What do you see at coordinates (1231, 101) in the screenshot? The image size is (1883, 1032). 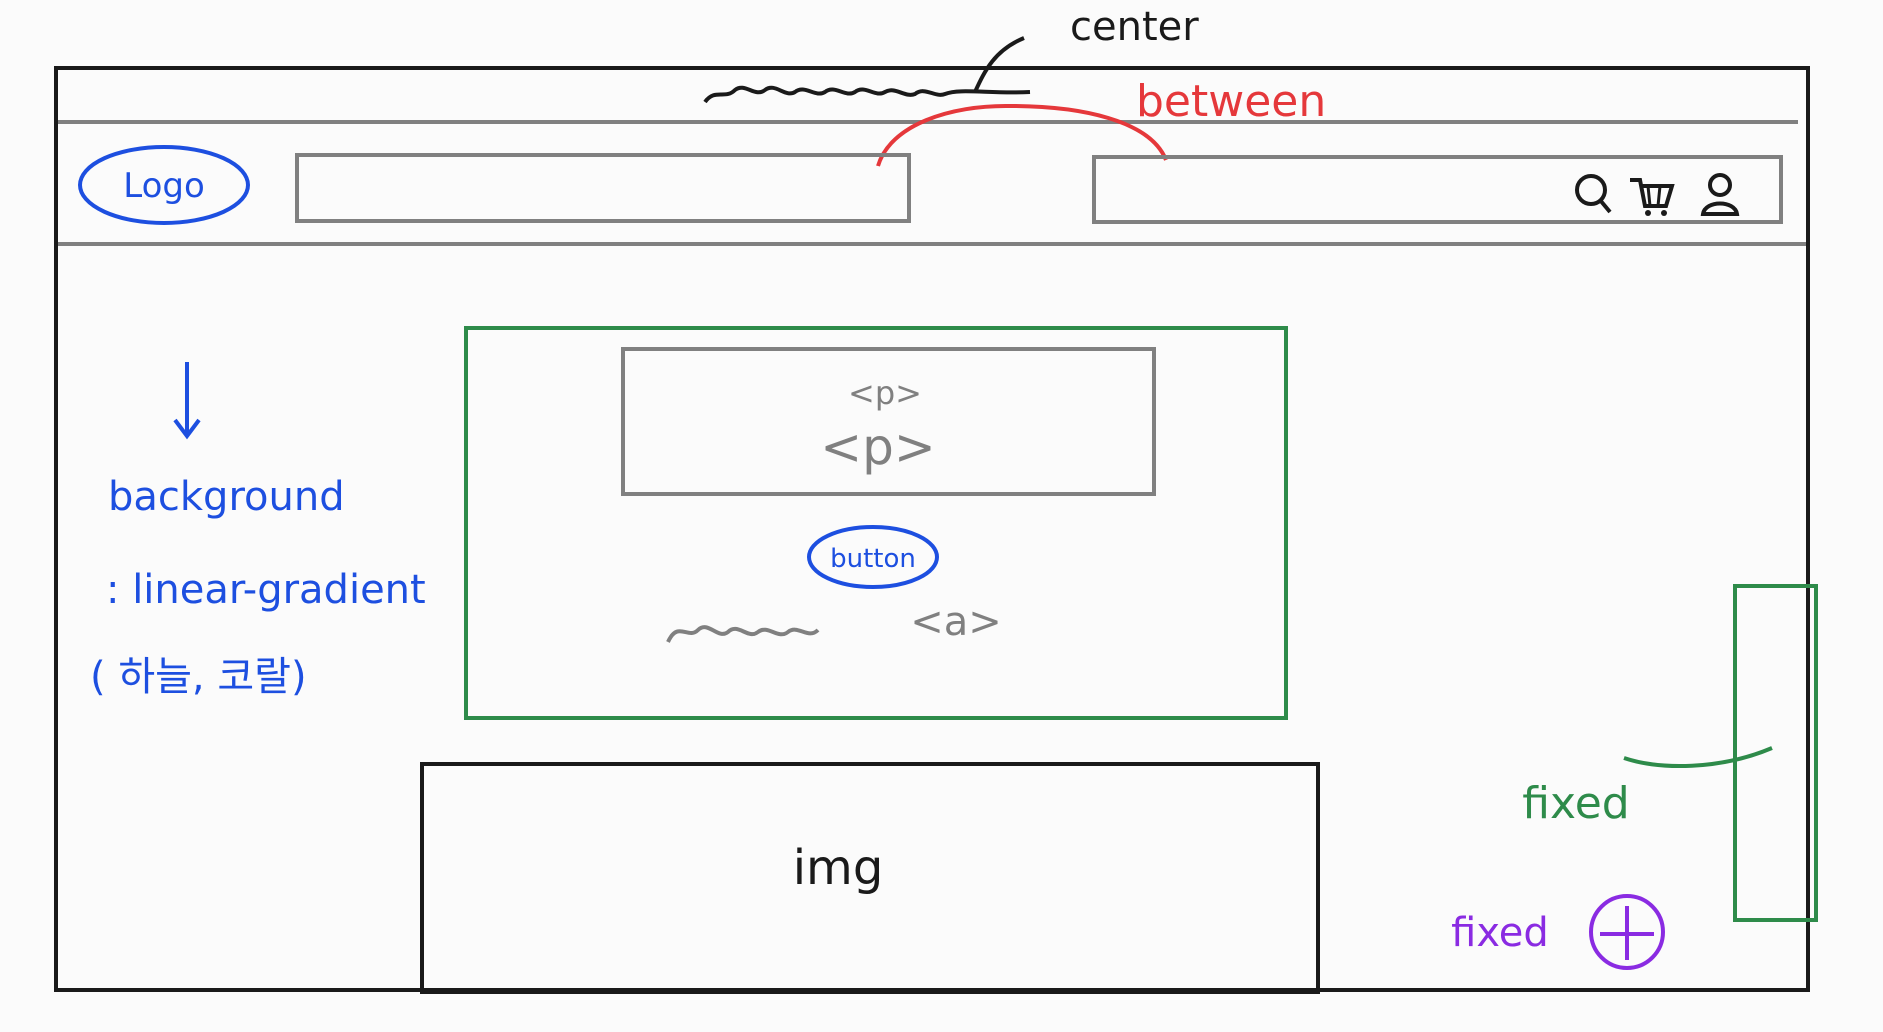 I see `between-annotation: between` at bounding box center [1231, 101].